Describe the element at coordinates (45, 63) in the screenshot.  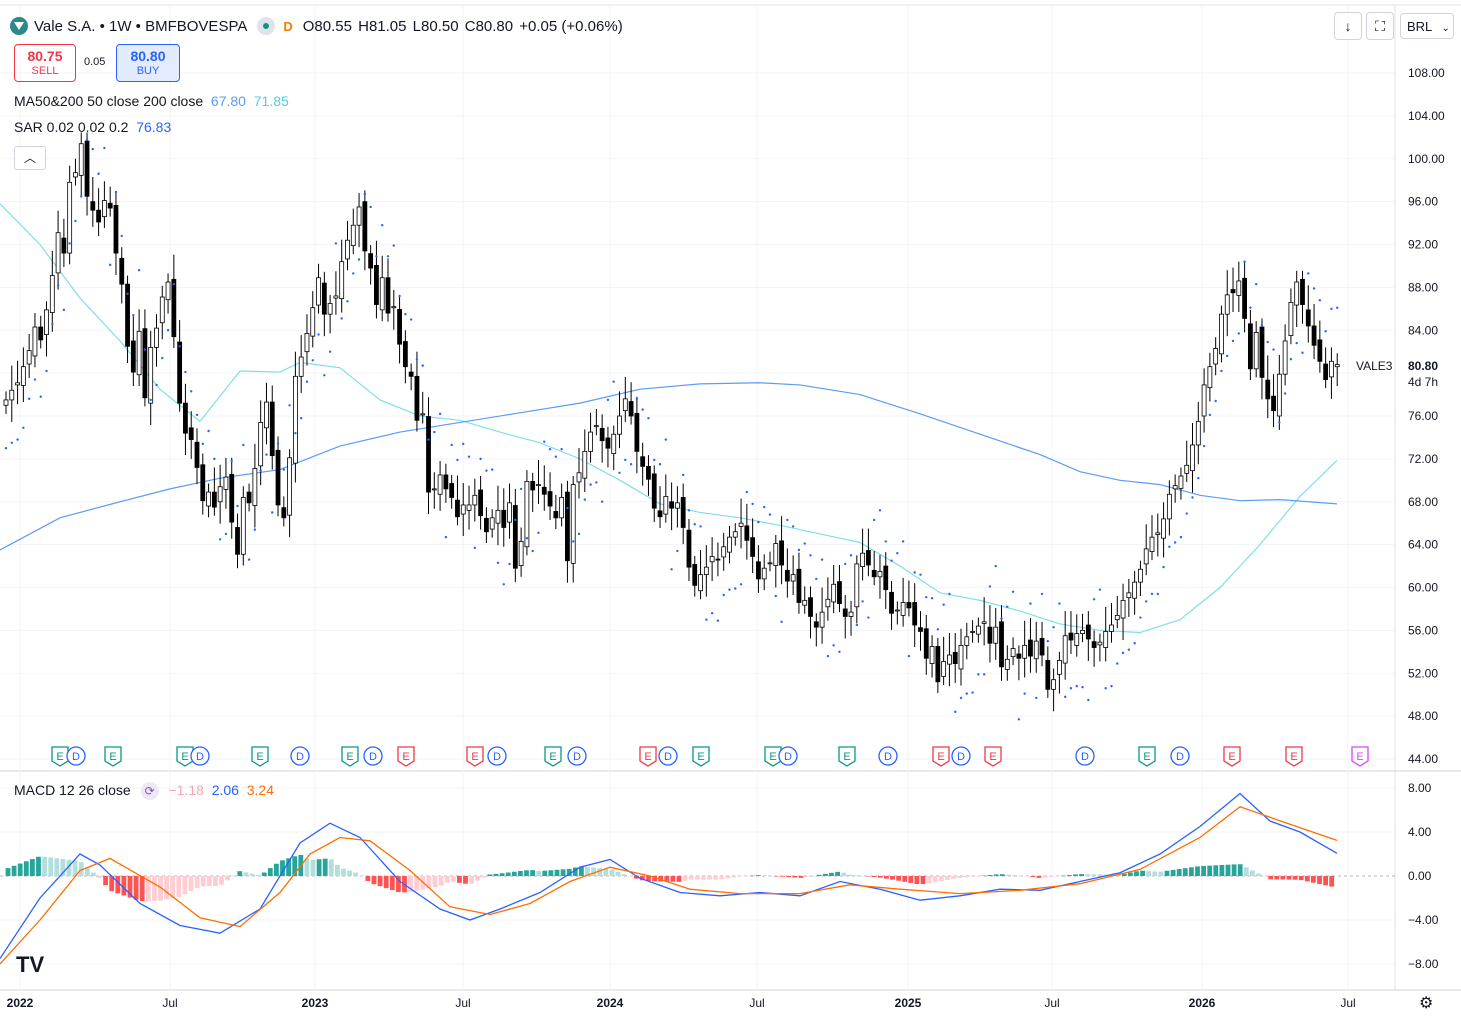
I see `sell-button: 80.75 SELL` at that location.